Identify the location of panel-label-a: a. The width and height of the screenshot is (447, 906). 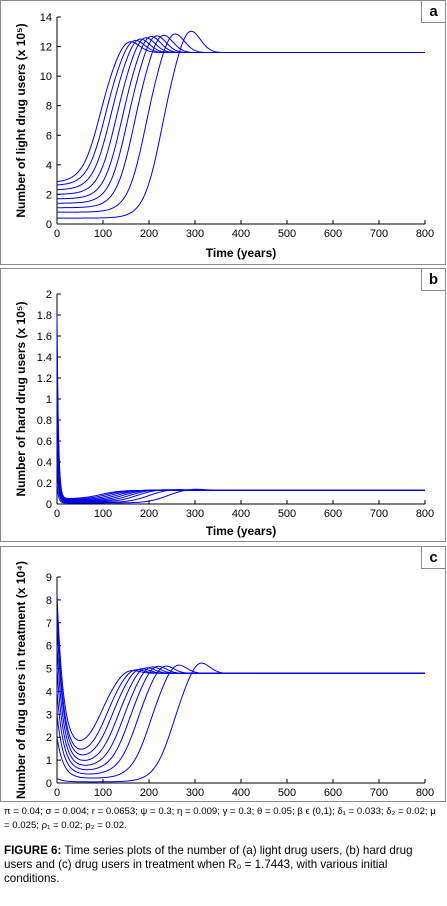
(433, 12).